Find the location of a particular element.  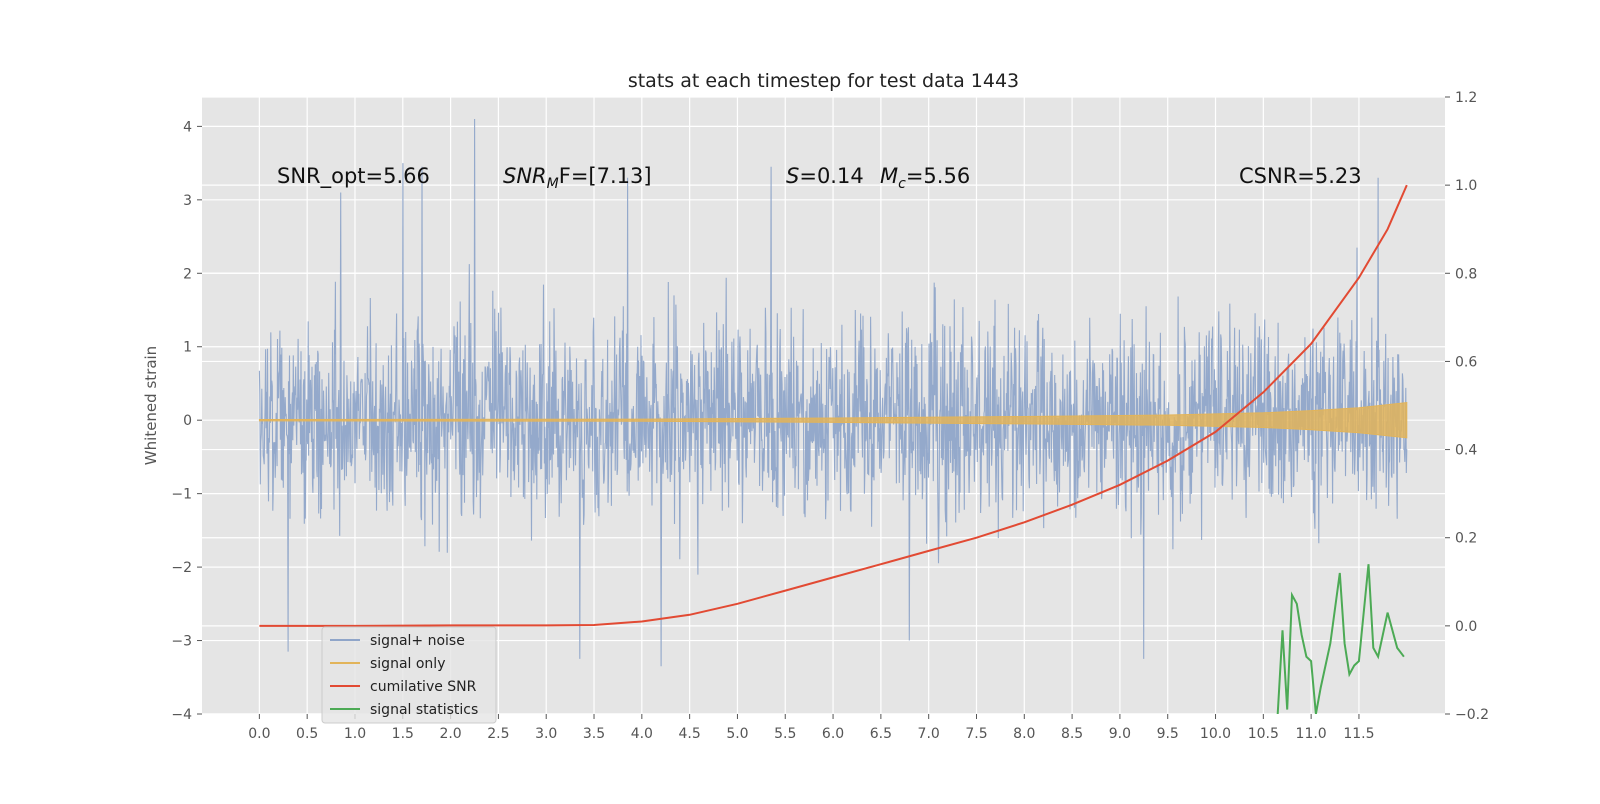

x-tick-label: 6.5 is located at coordinates (881, 734).